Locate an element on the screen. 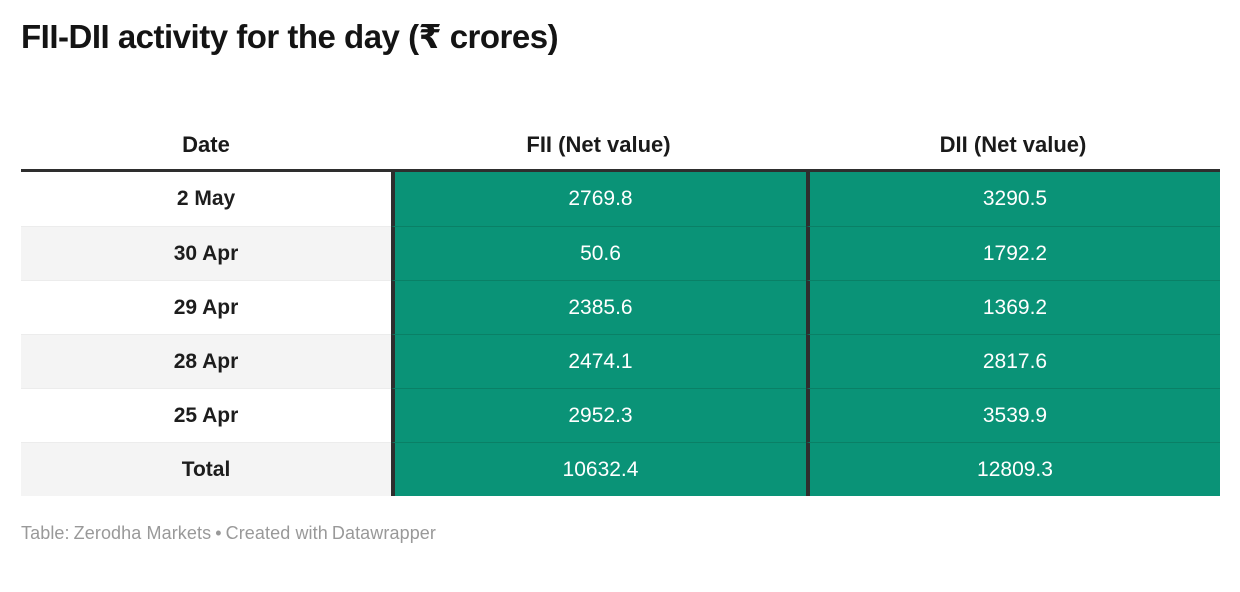 The width and height of the screenshot is (1240, 592). date-cell: 25 Apr is located at coordinates (206, 415).